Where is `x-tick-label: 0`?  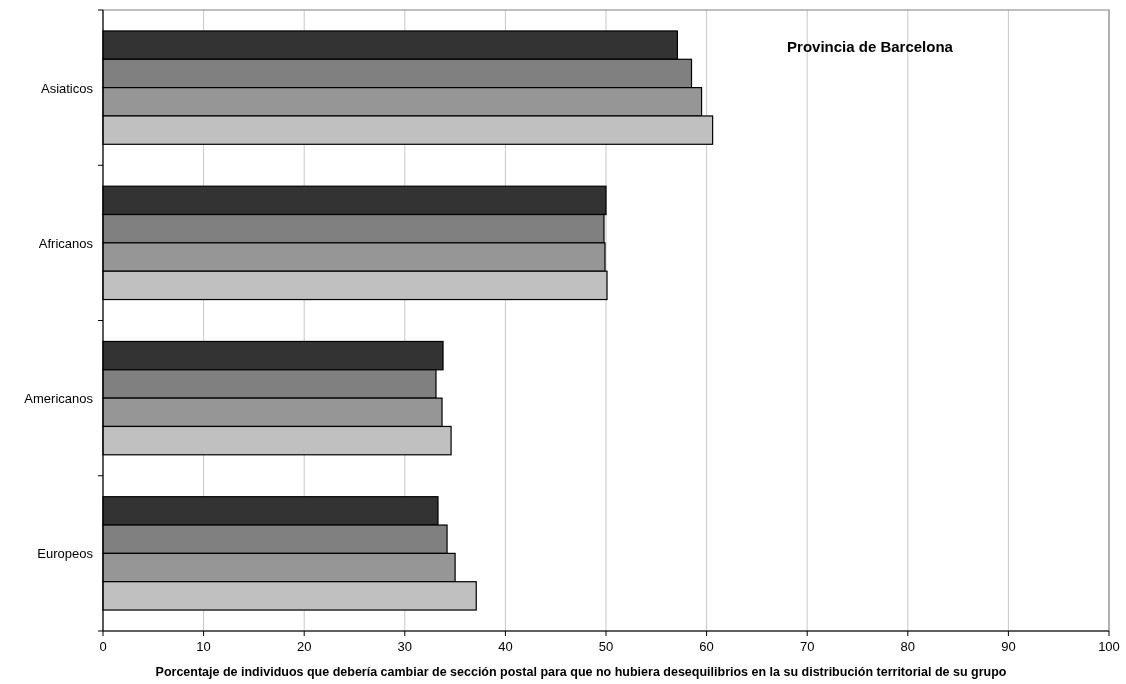 x-tick-label: 0 is located at coordinates (103, 646).